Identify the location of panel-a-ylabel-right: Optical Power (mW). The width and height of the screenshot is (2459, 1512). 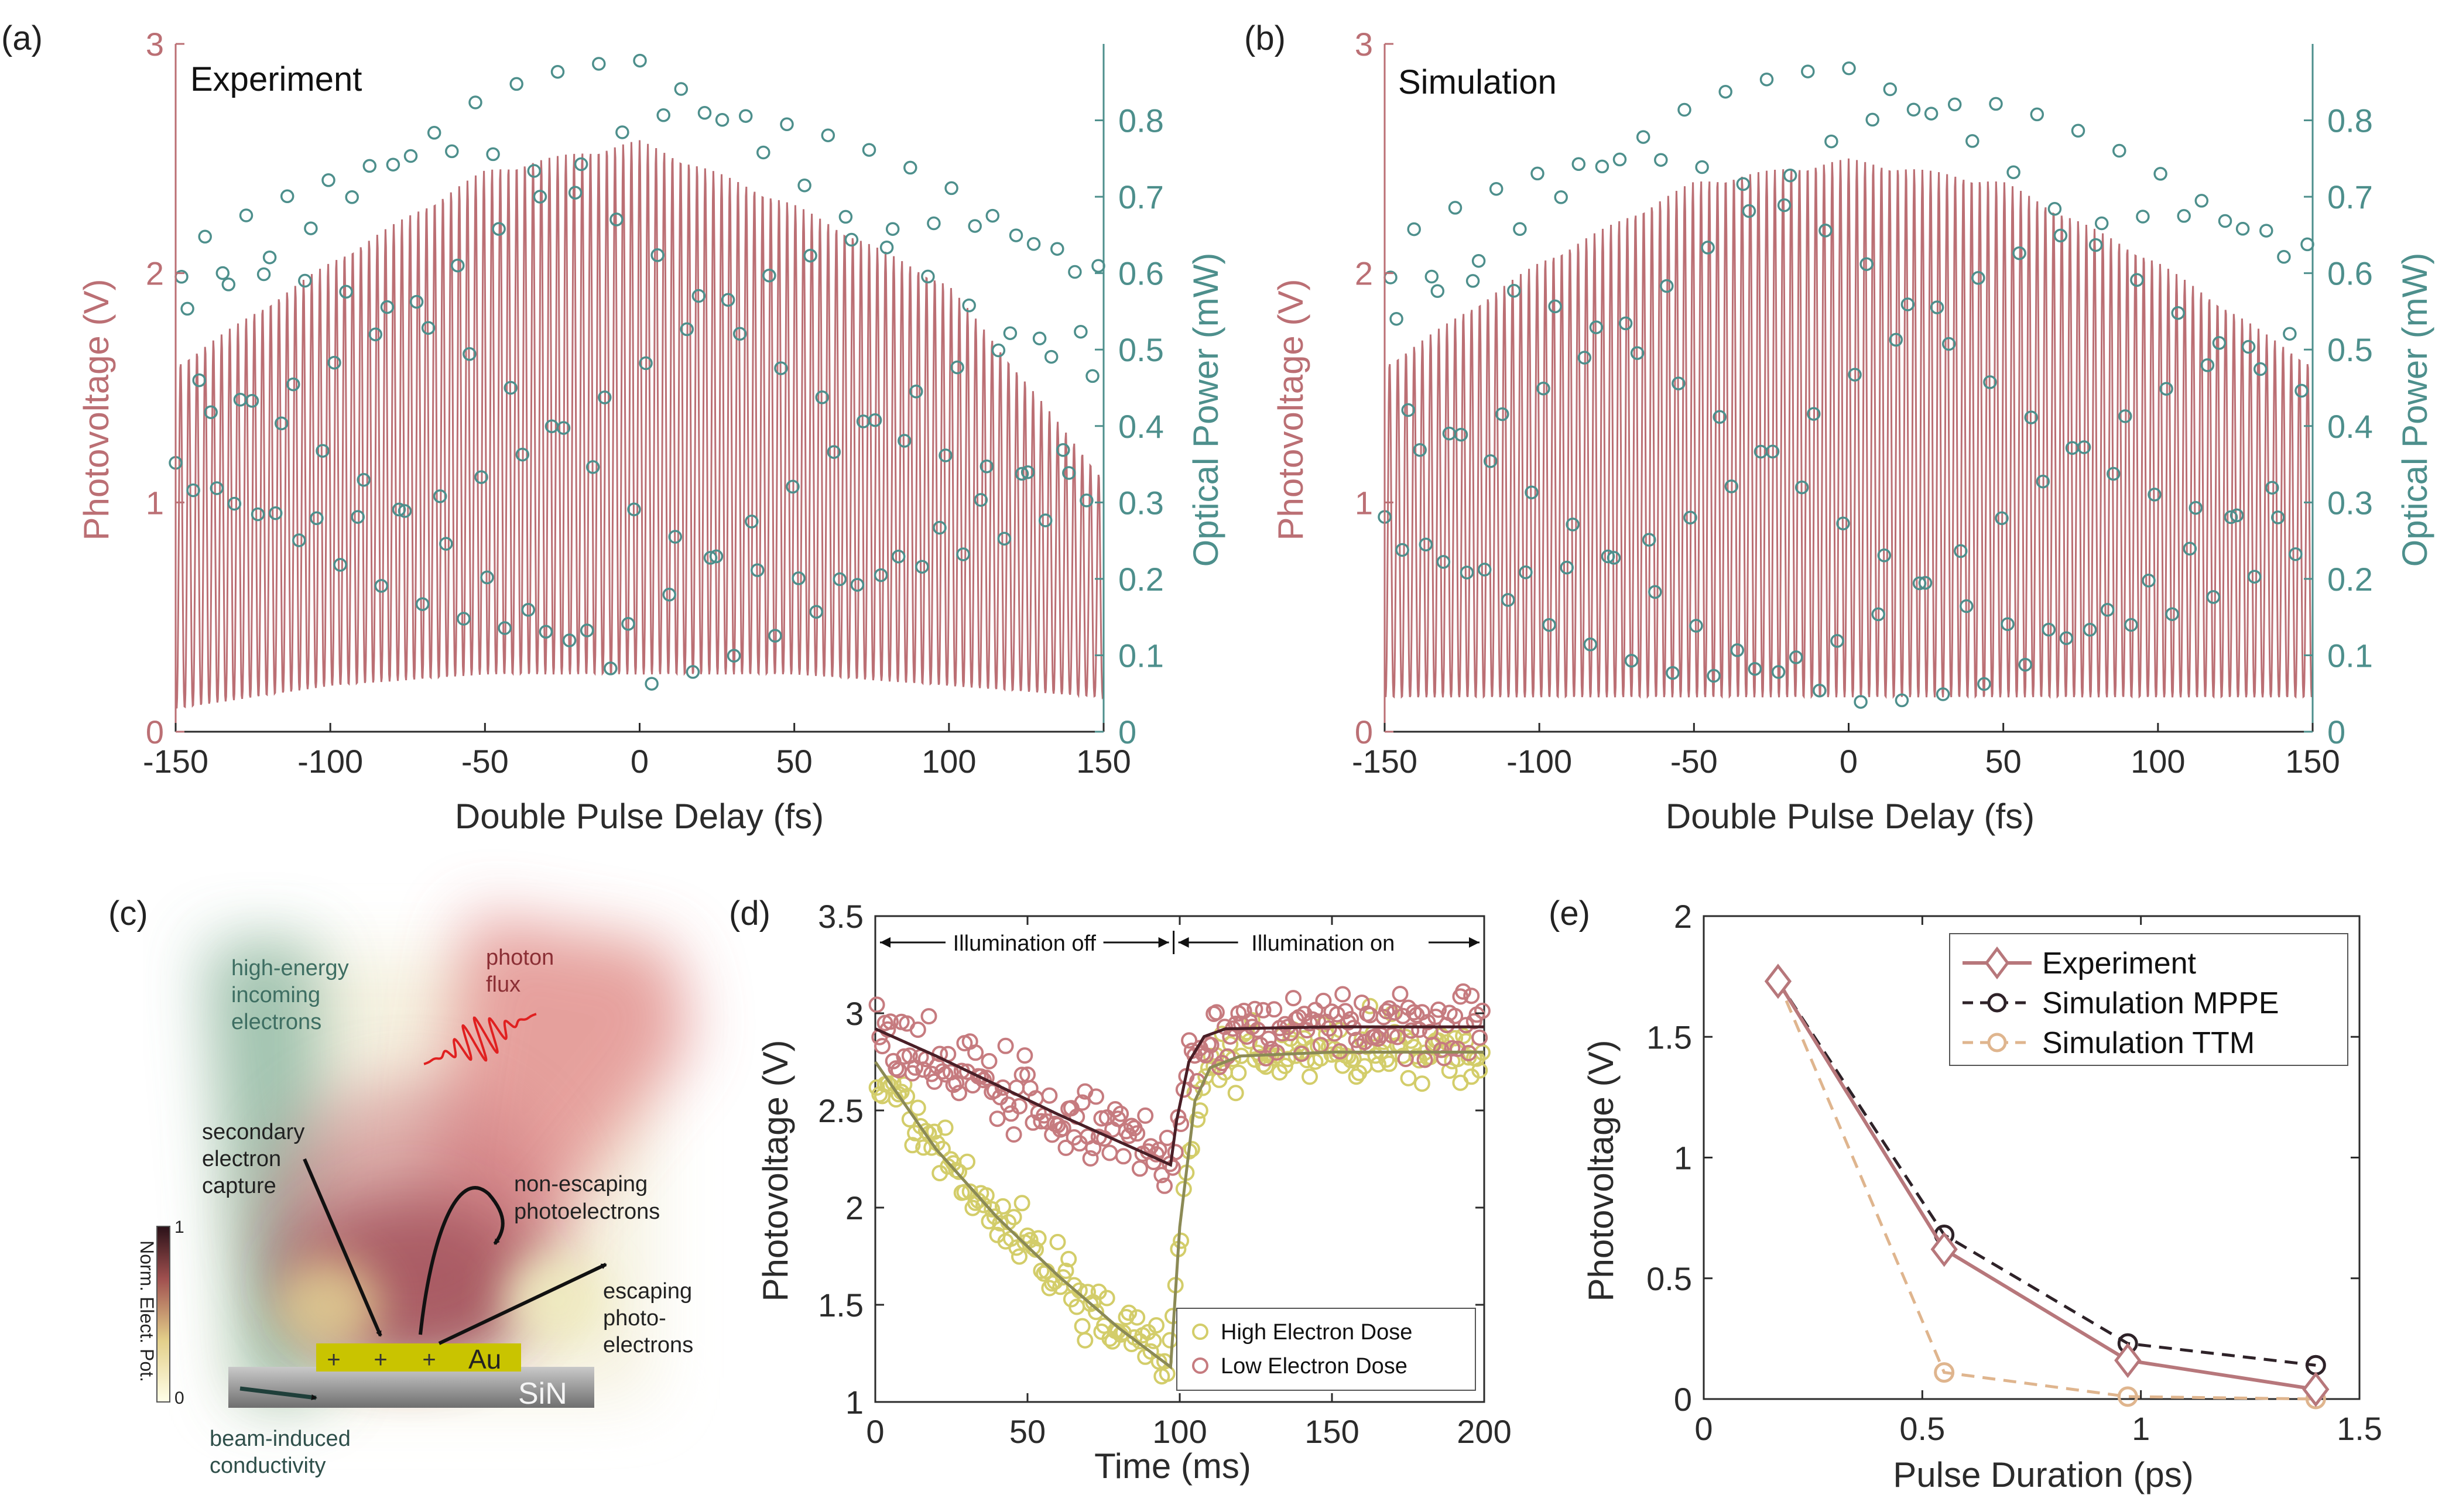
(1205, 410).